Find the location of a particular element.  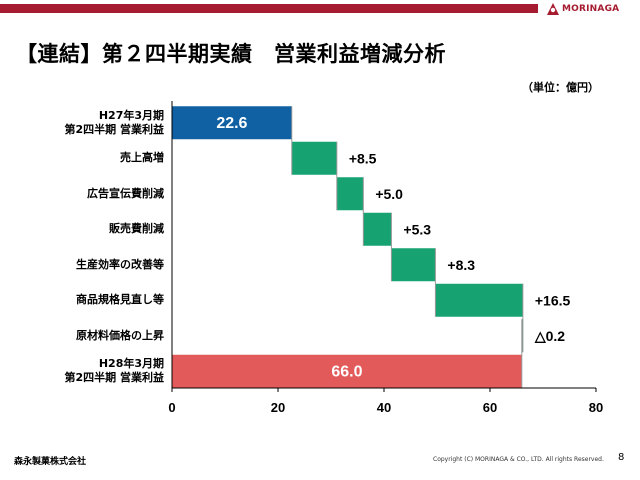

data-label-7: 66.0 is located at coordinates (346, 371).